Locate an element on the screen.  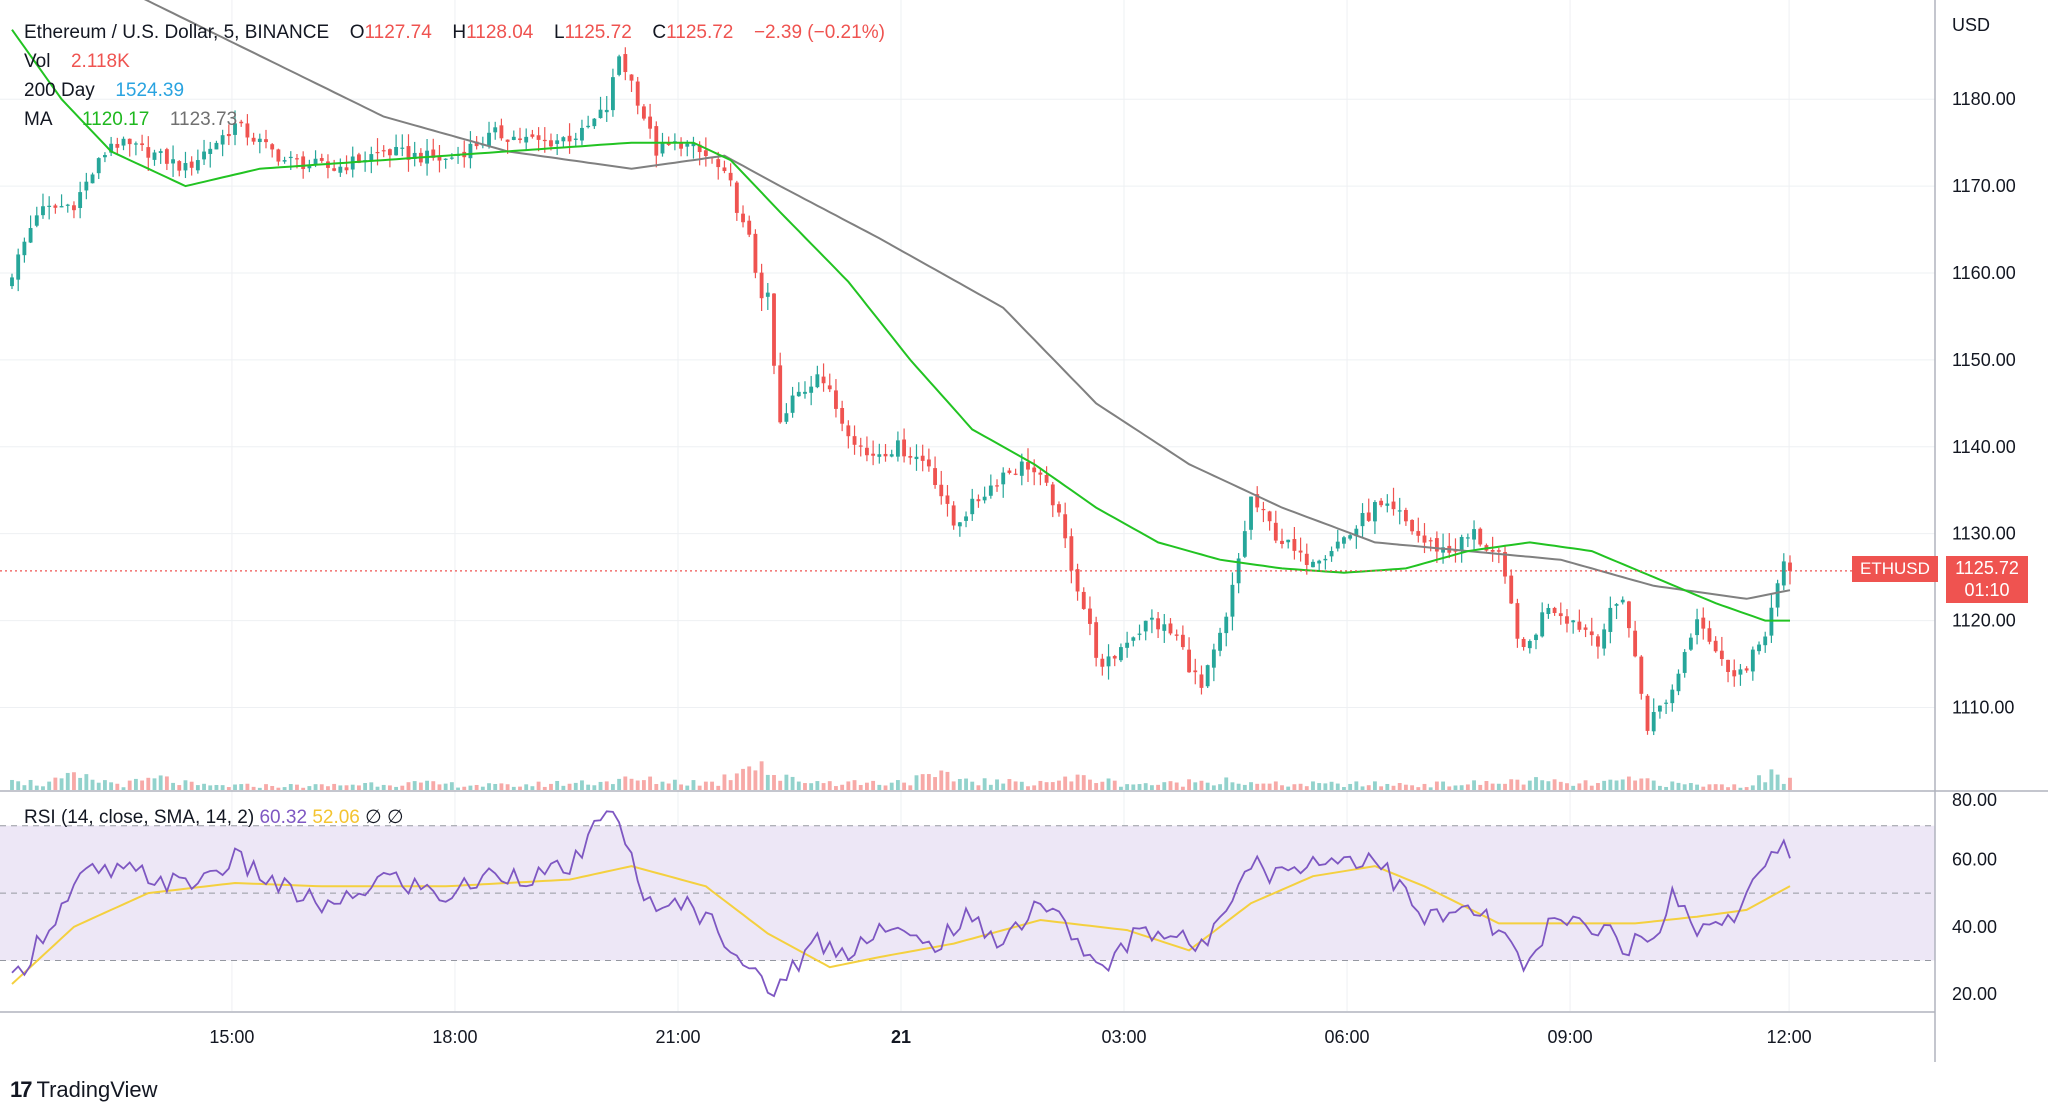
open-label: O is located at coordinates (357, 32).